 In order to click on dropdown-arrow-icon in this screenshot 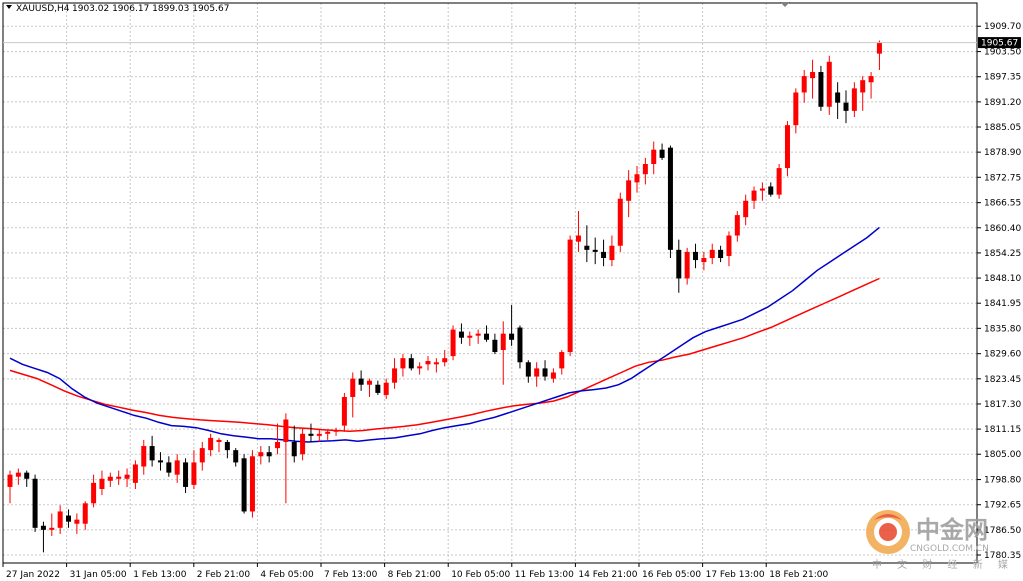, I will do `click(9, 7)`.